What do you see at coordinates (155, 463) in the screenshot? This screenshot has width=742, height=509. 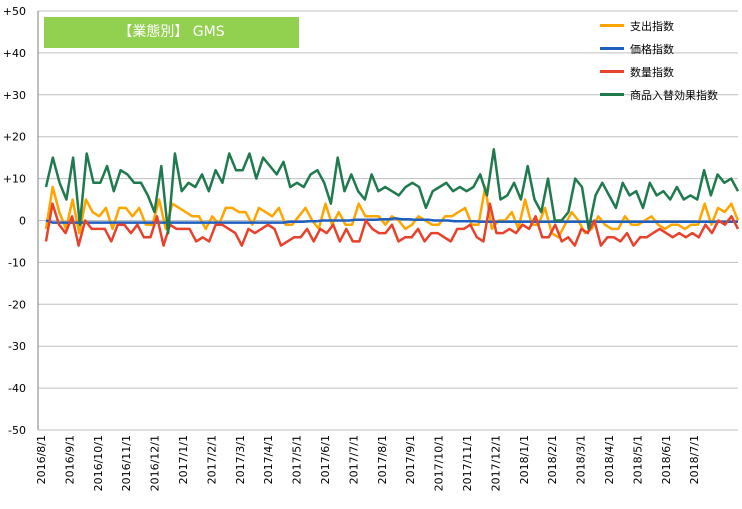 I see `x-tick-label: 2016/12/1` at bounding box center [155, 463].